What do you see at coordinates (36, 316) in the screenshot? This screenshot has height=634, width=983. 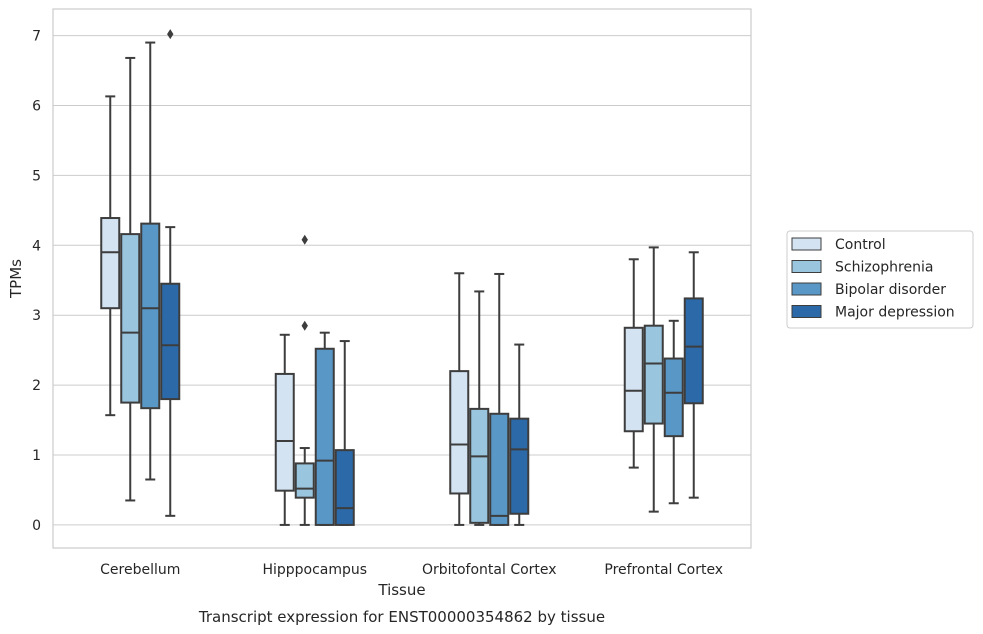 I see `y-tick-label: 3` at bounding box center [36, 316].